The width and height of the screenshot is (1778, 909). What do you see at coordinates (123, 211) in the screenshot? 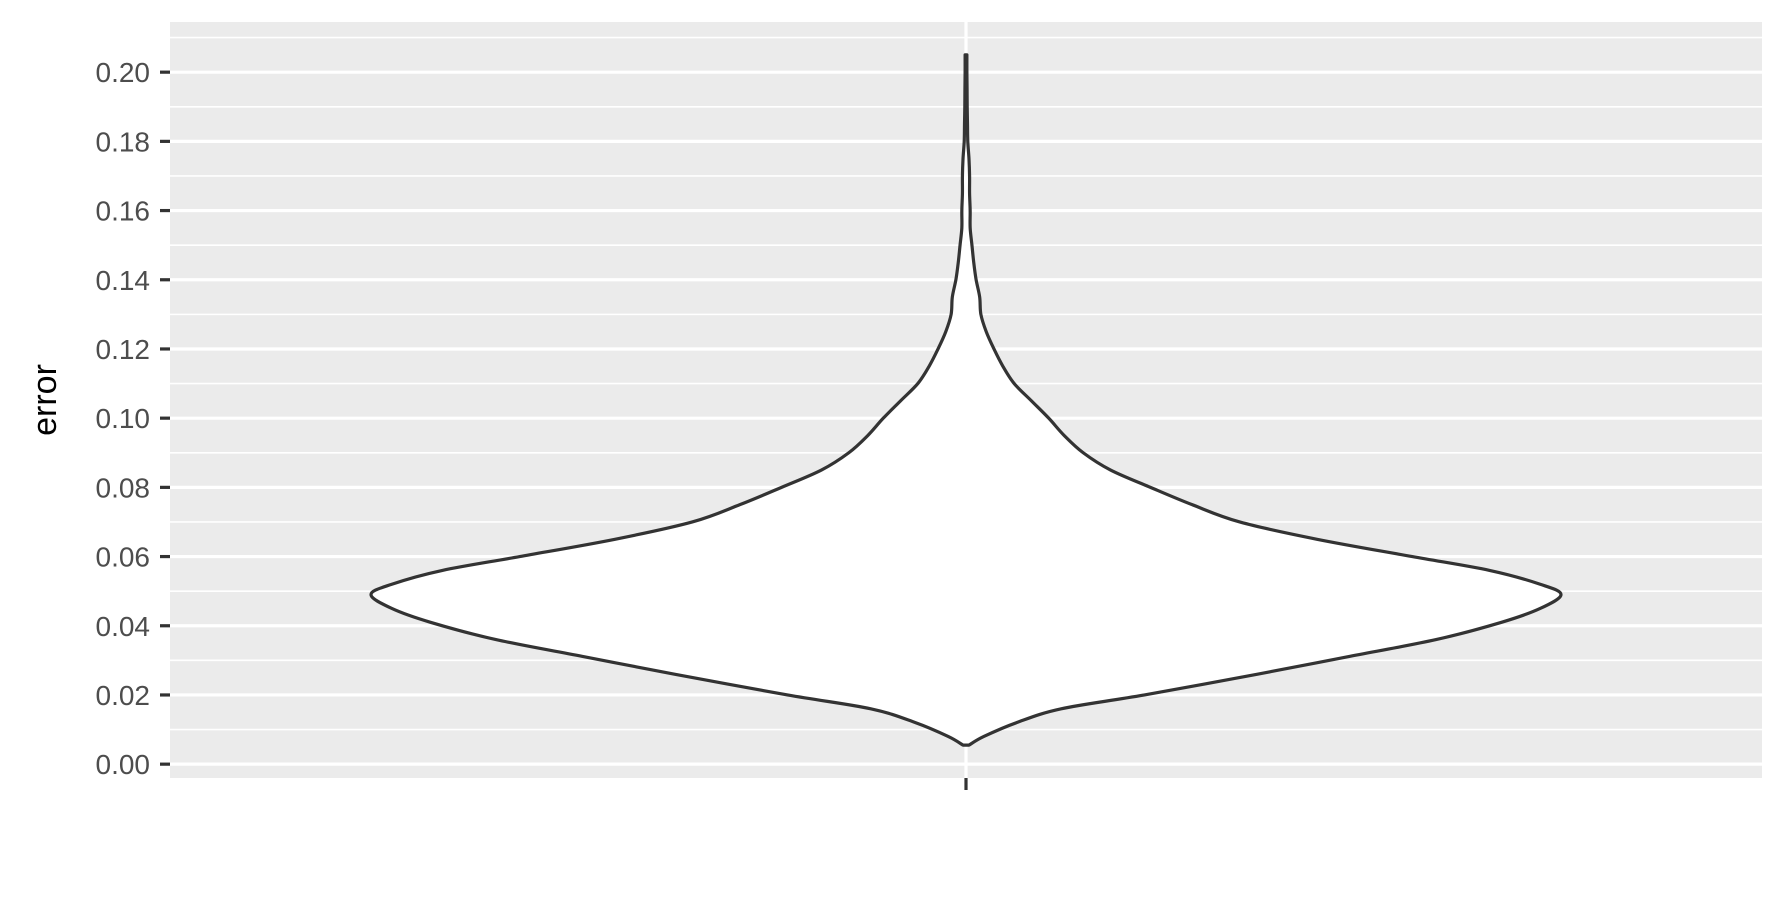
I see `y-tick-label: 0.16` at bounding box center [123, 211].